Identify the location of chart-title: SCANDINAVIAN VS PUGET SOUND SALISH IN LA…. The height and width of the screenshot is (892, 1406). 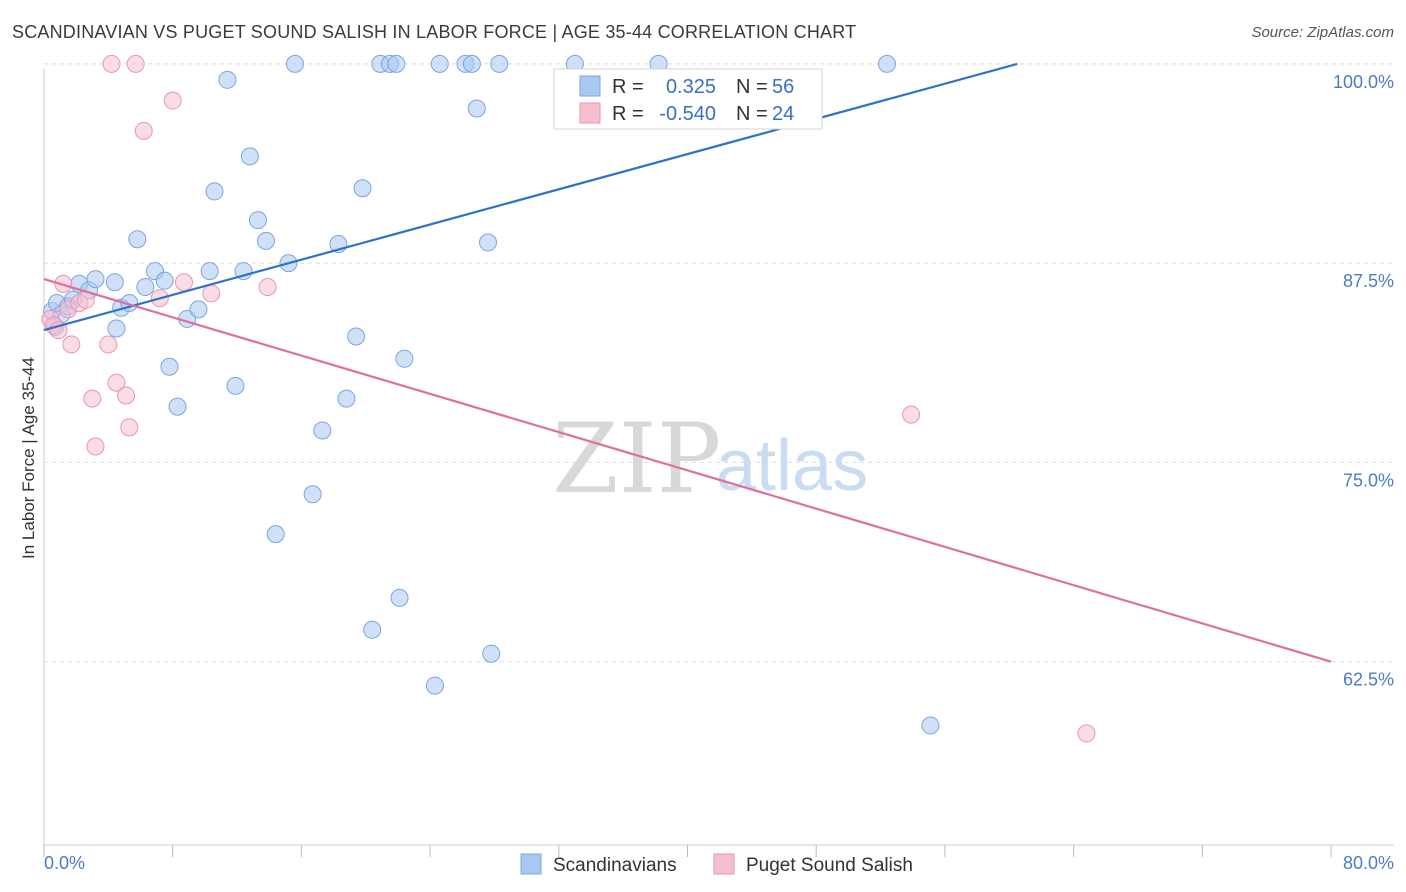
(434, 32).